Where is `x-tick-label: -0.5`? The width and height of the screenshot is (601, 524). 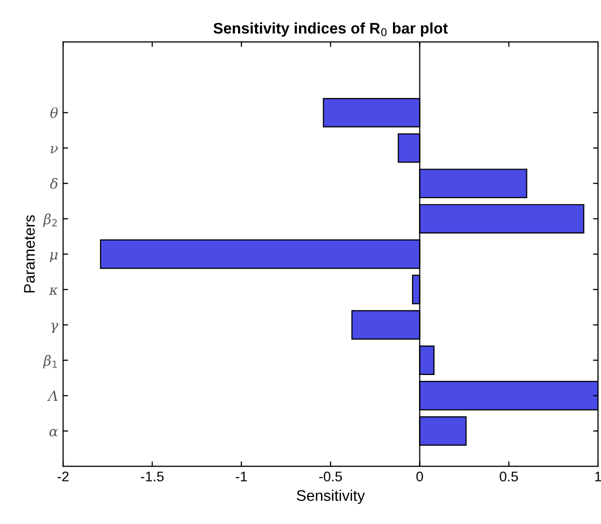
x-tick-label: -0.5 is located at coordinates (330, 477).